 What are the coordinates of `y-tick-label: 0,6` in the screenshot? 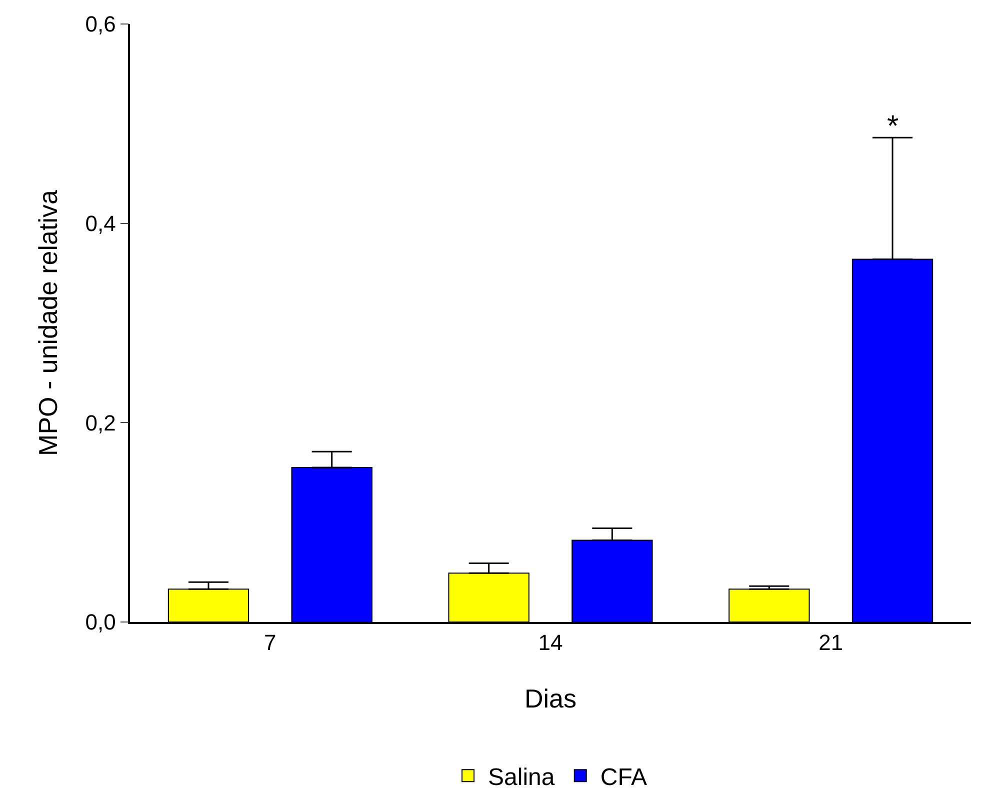 It's located at (100, 24).